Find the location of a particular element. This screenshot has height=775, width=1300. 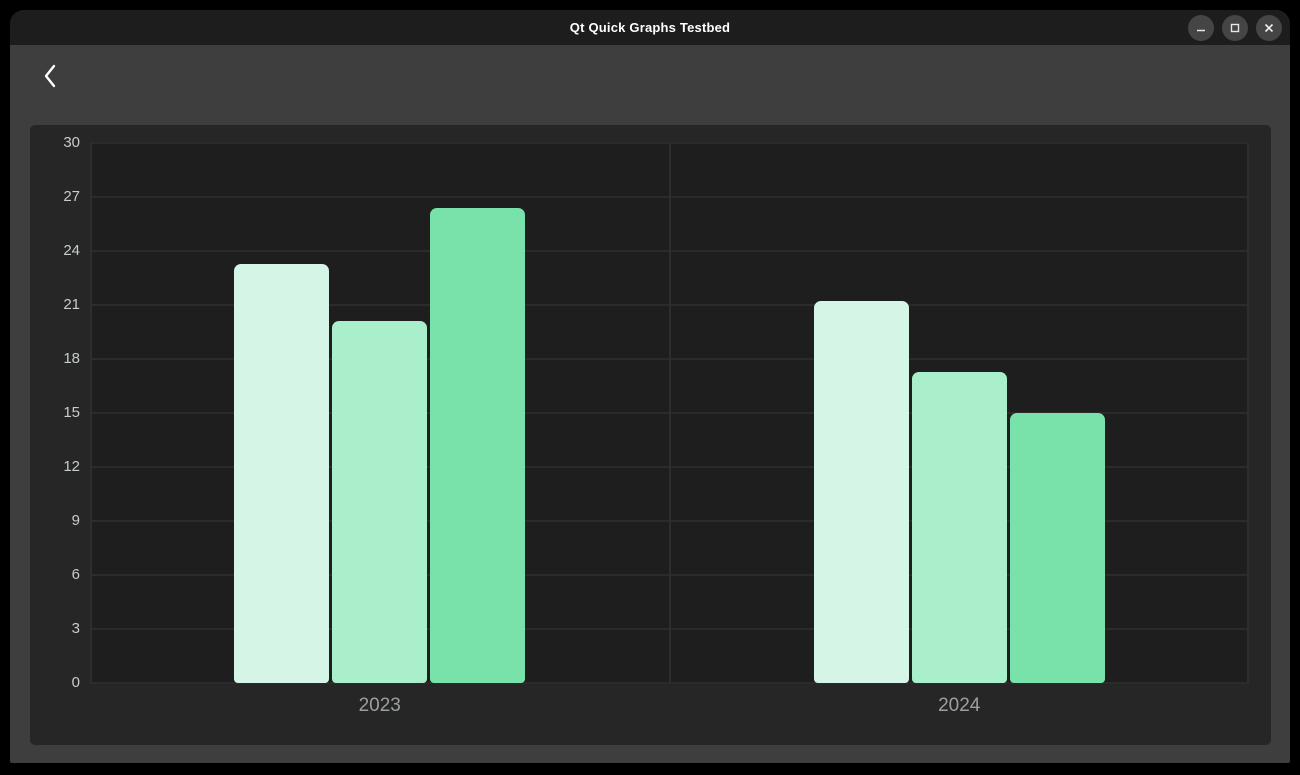

bar-group-2023 is located at coordinates (380, 445).